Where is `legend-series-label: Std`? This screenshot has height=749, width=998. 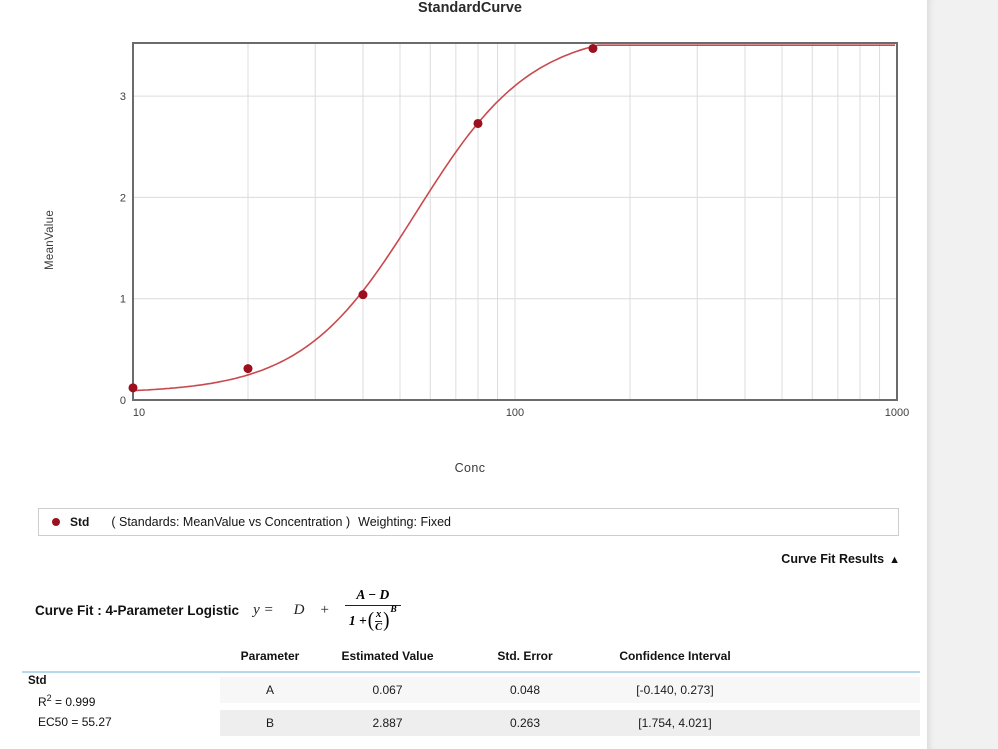
legend-series-label: Std is located at coordinates (80, 522).